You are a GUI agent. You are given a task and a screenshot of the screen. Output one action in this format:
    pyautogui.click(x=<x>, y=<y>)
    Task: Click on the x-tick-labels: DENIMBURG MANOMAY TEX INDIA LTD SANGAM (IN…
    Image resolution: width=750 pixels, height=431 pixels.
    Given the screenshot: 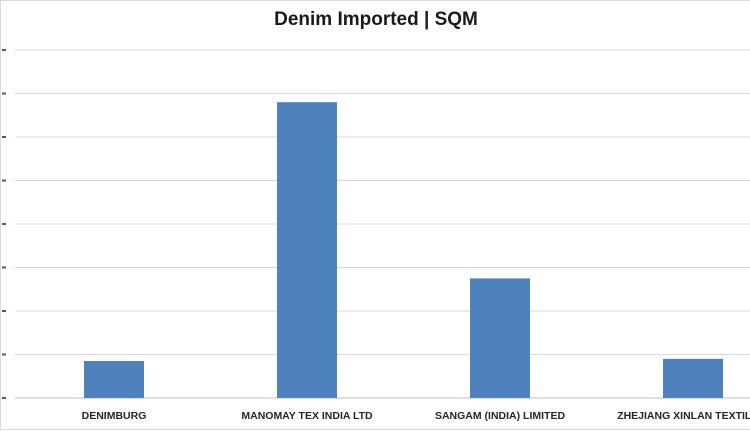 What is the action you would take?
    pyautogui.click(x=416, y=416)
    